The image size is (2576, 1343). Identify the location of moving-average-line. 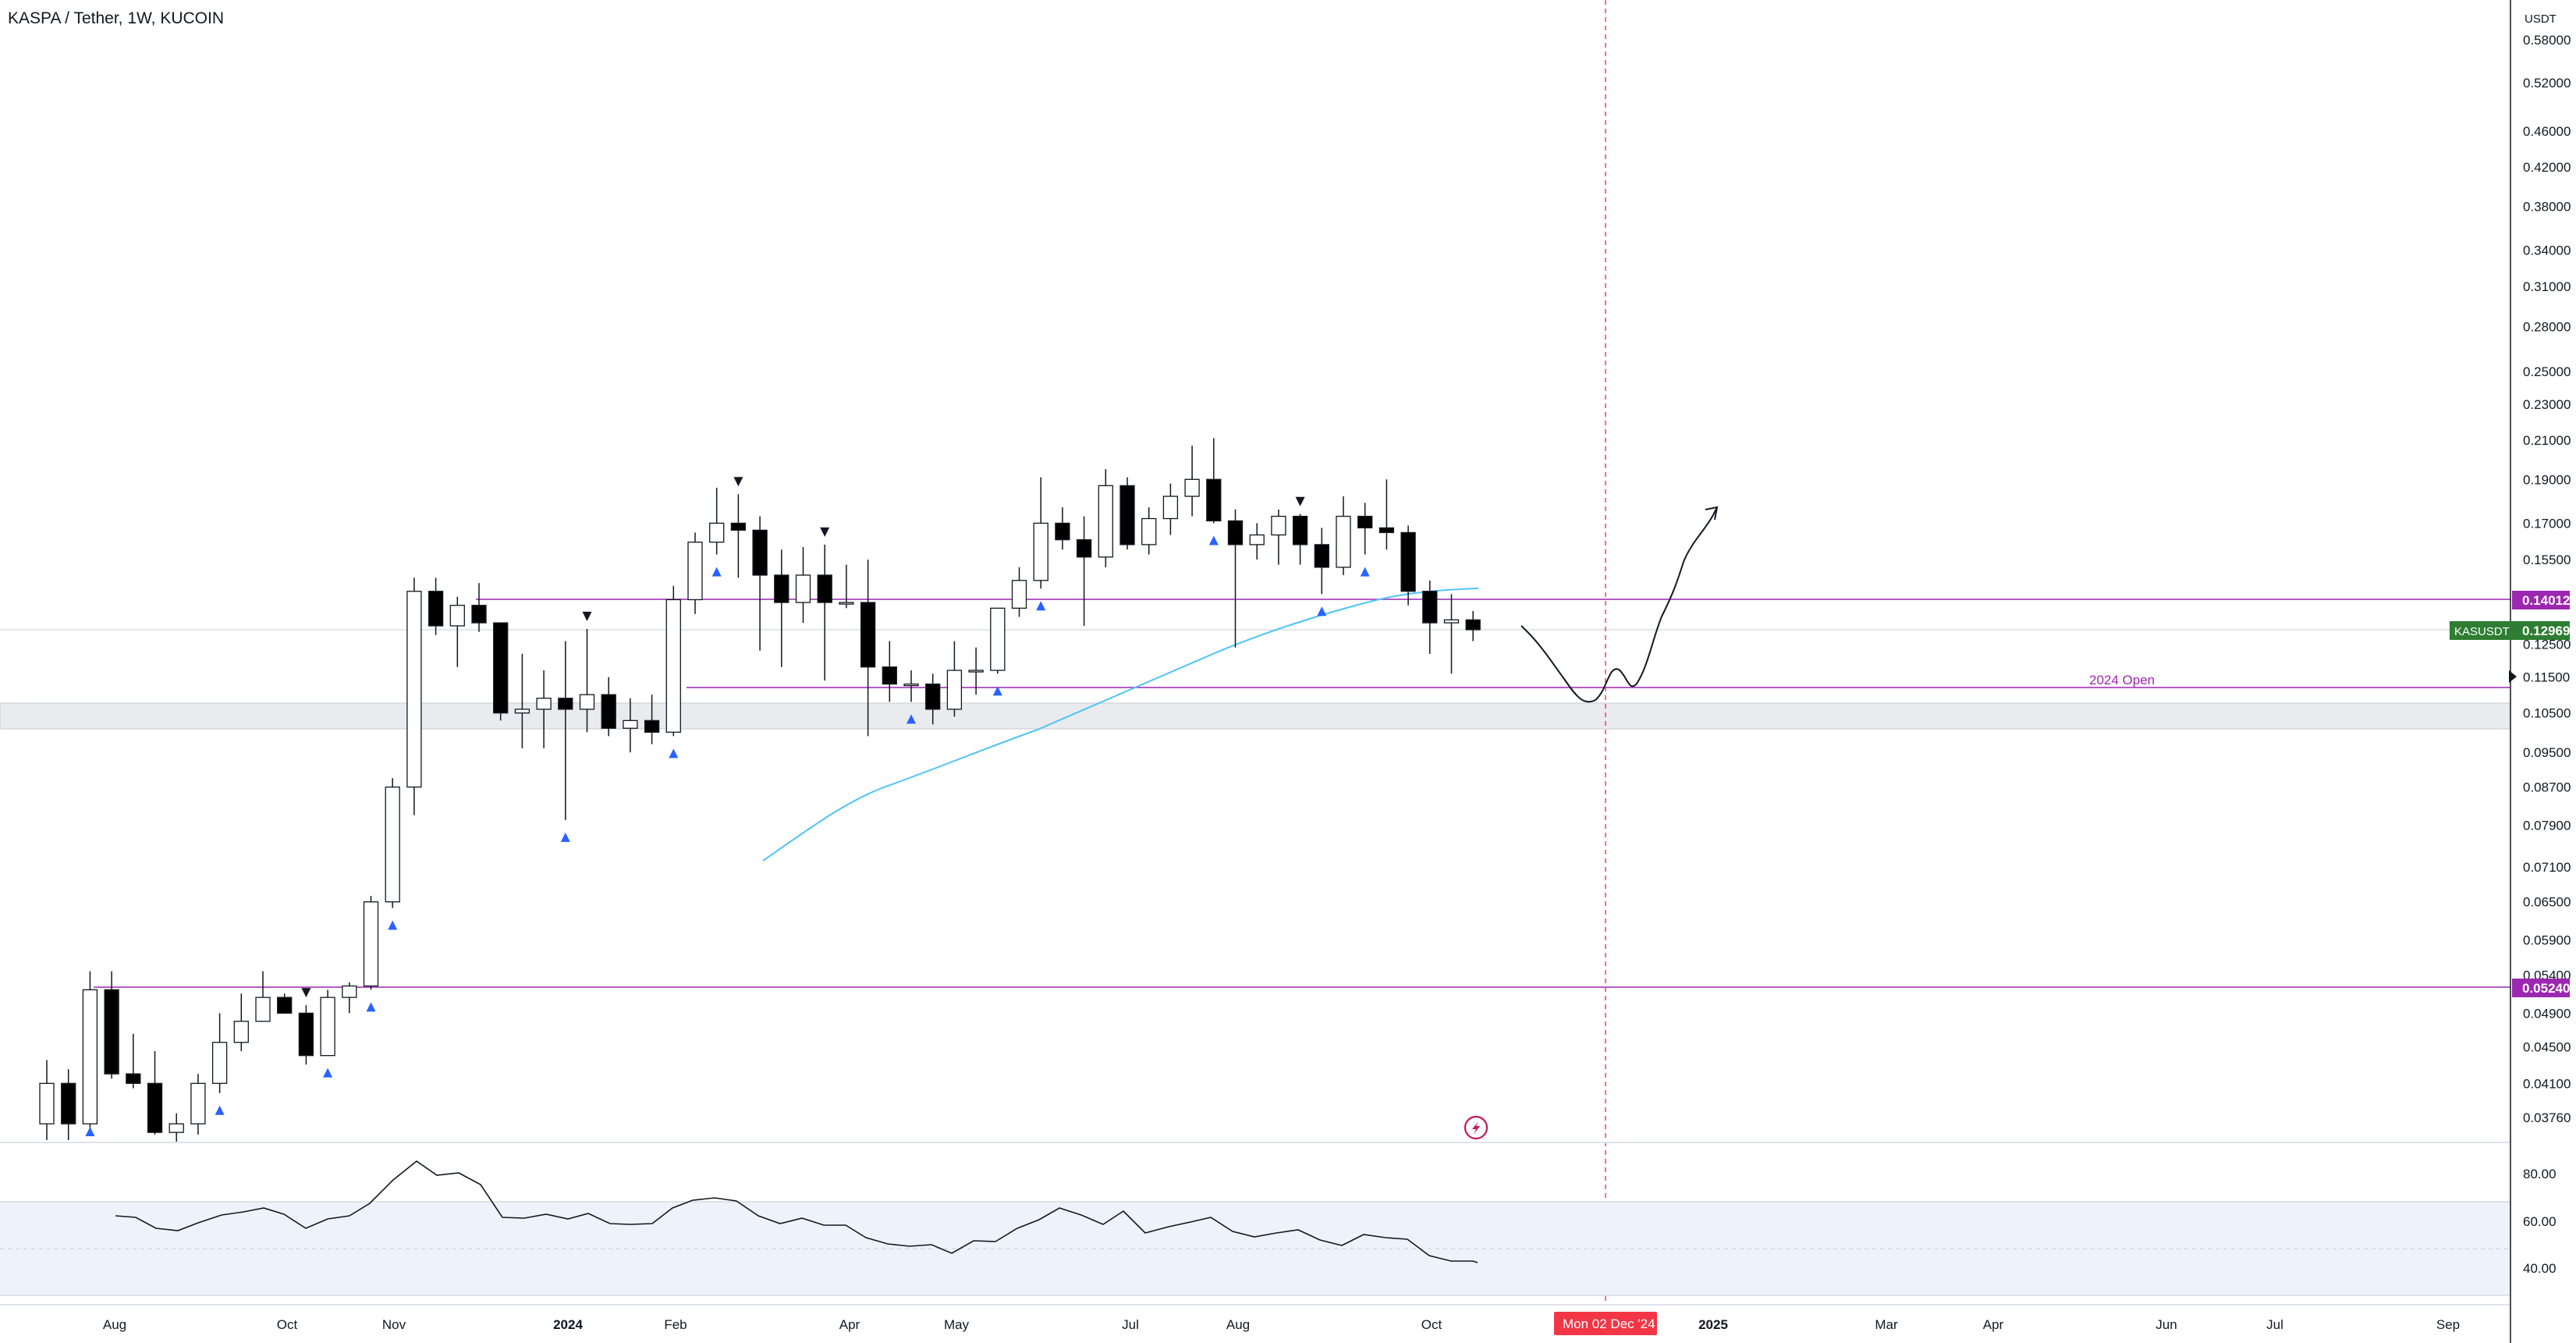
(1120, 725).